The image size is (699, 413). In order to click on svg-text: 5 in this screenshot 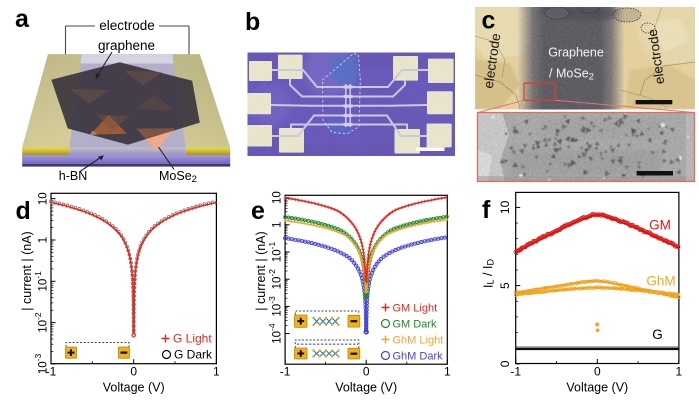, I will do `click(505, 285)`.